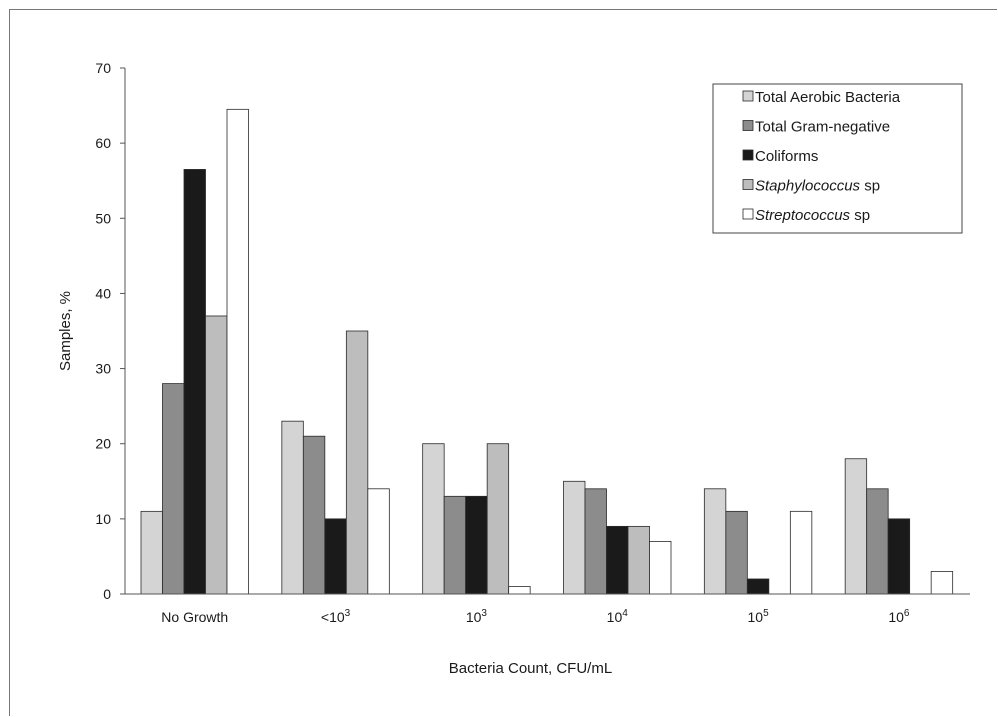  I want to click on y-tick-label: 30, so click(103, 369).